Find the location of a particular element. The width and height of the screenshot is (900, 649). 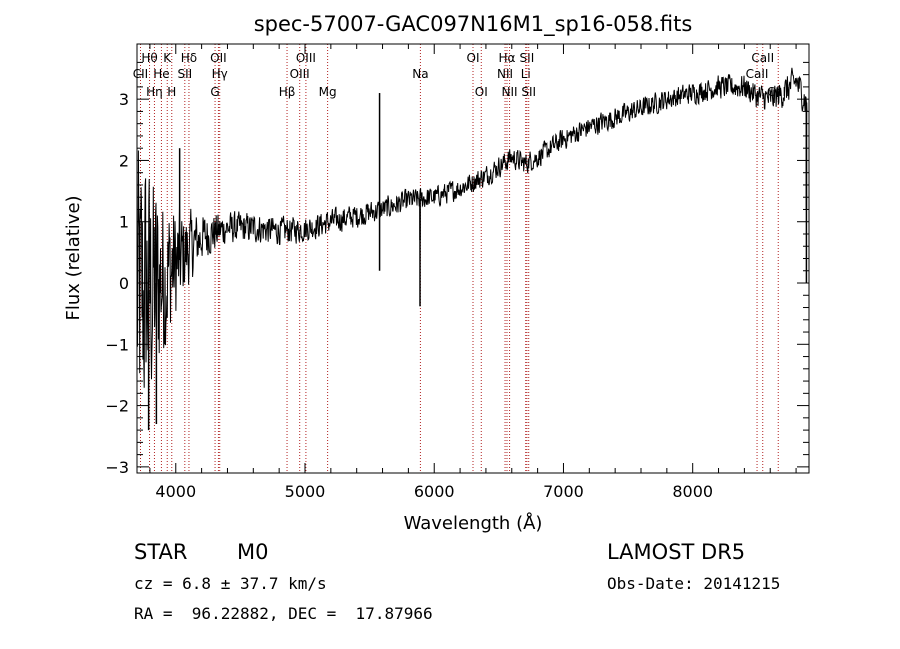

spectral-line-label: CII is located at coordinates (140, 74).